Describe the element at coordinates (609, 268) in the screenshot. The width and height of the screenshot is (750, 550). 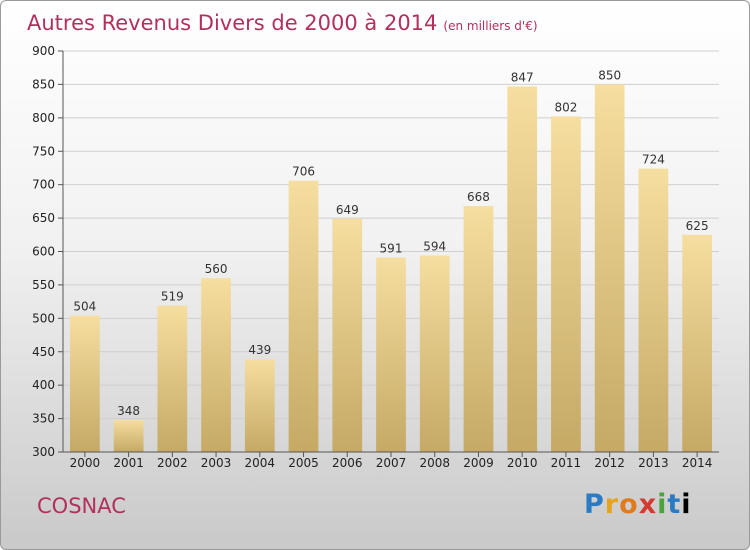
I see `bar-2012` at that location.